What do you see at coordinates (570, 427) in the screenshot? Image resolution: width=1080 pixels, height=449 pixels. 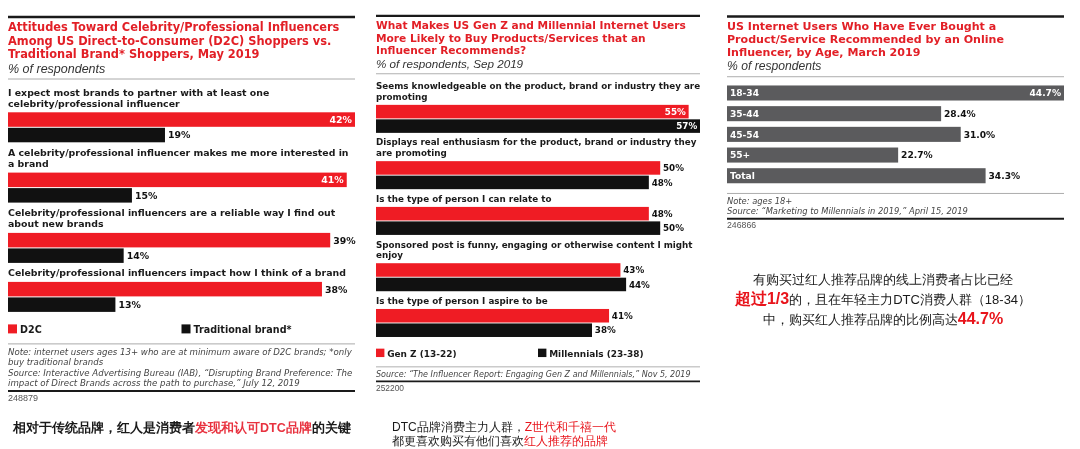 I see `text: Z世代和千禧一代` at bounding box center [570, 427].